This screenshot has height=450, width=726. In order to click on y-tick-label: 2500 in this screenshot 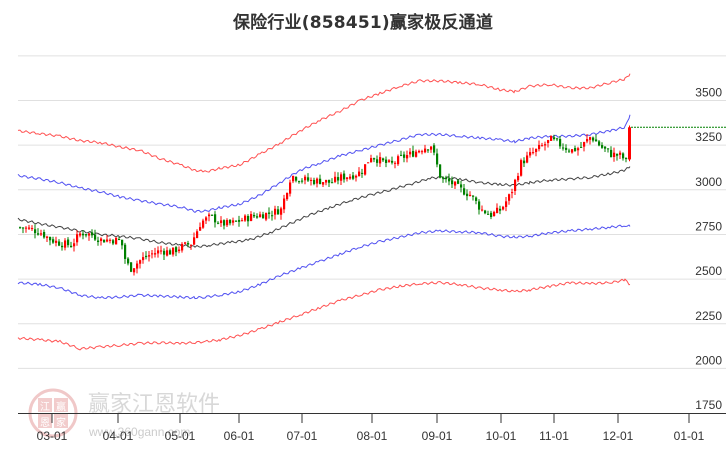, I will do `click(708, 271)`.